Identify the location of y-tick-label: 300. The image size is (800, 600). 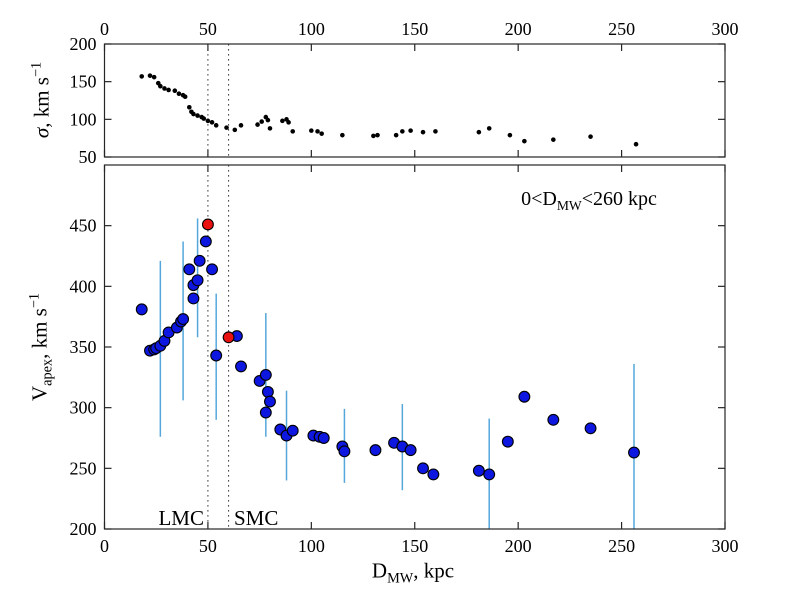
(83, 408).